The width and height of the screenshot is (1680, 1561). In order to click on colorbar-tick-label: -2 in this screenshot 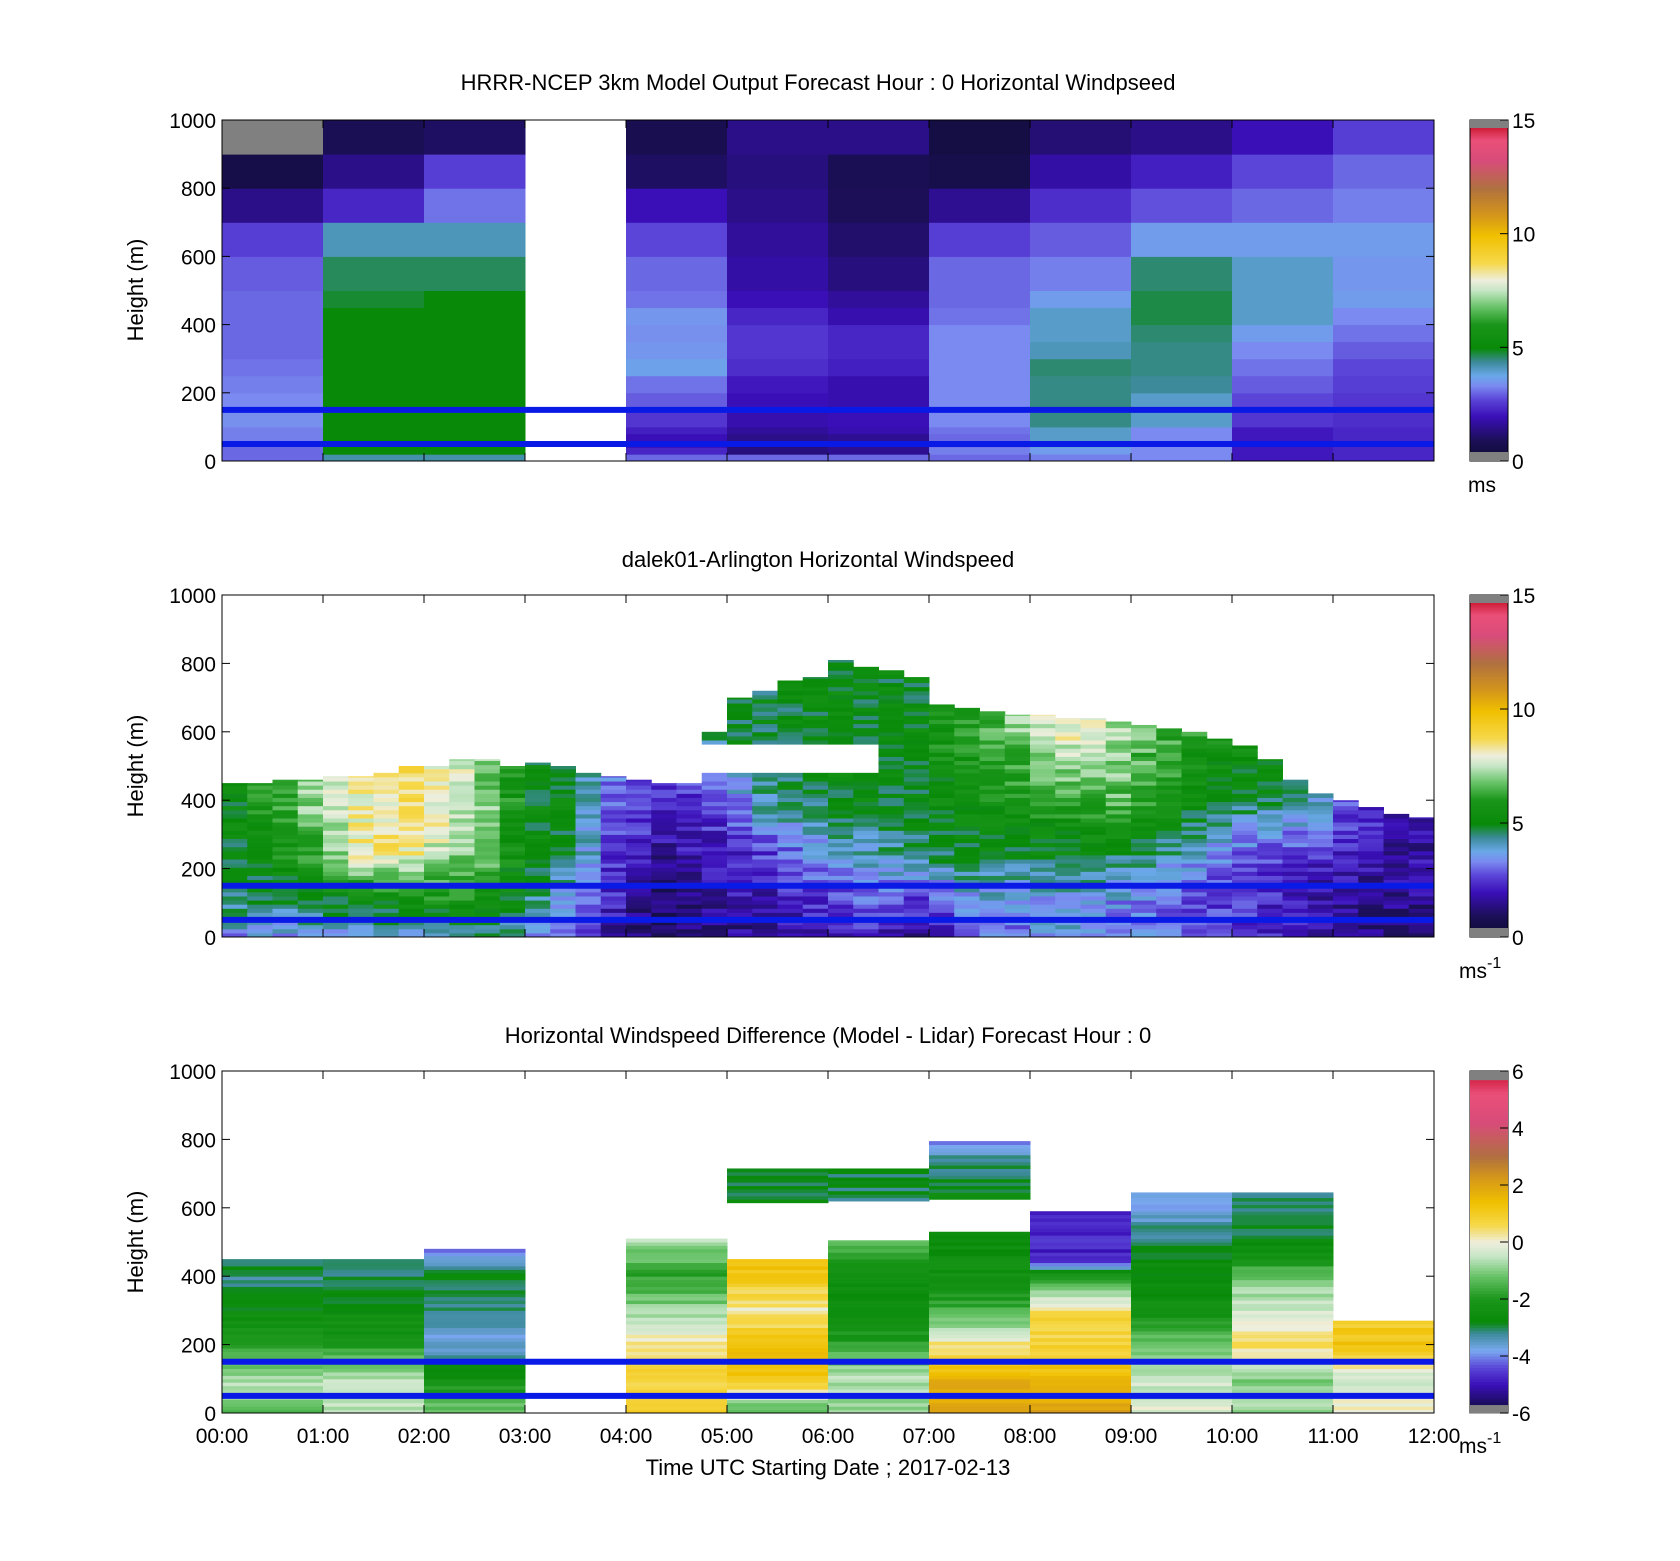, I will do `click(1521, 1300)`.